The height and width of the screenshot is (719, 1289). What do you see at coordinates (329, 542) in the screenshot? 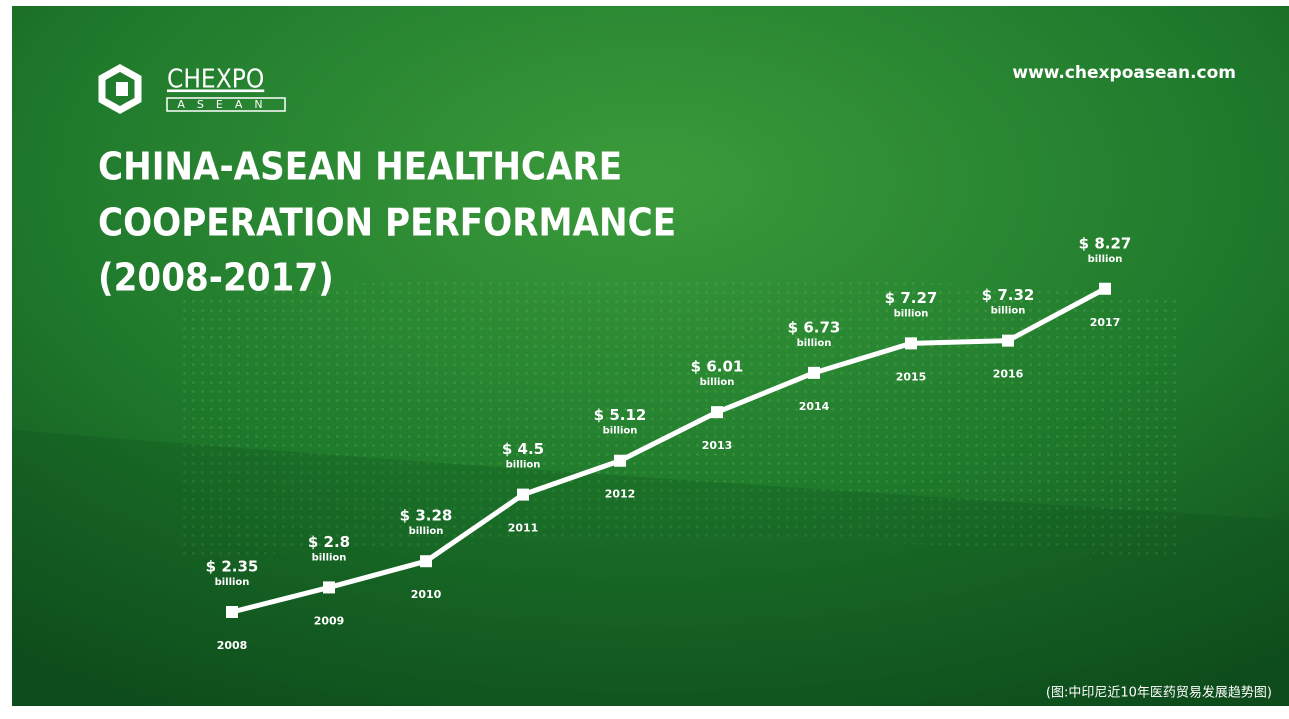
I see `value-label: $ 2.8` at bounding box center [329, 542].